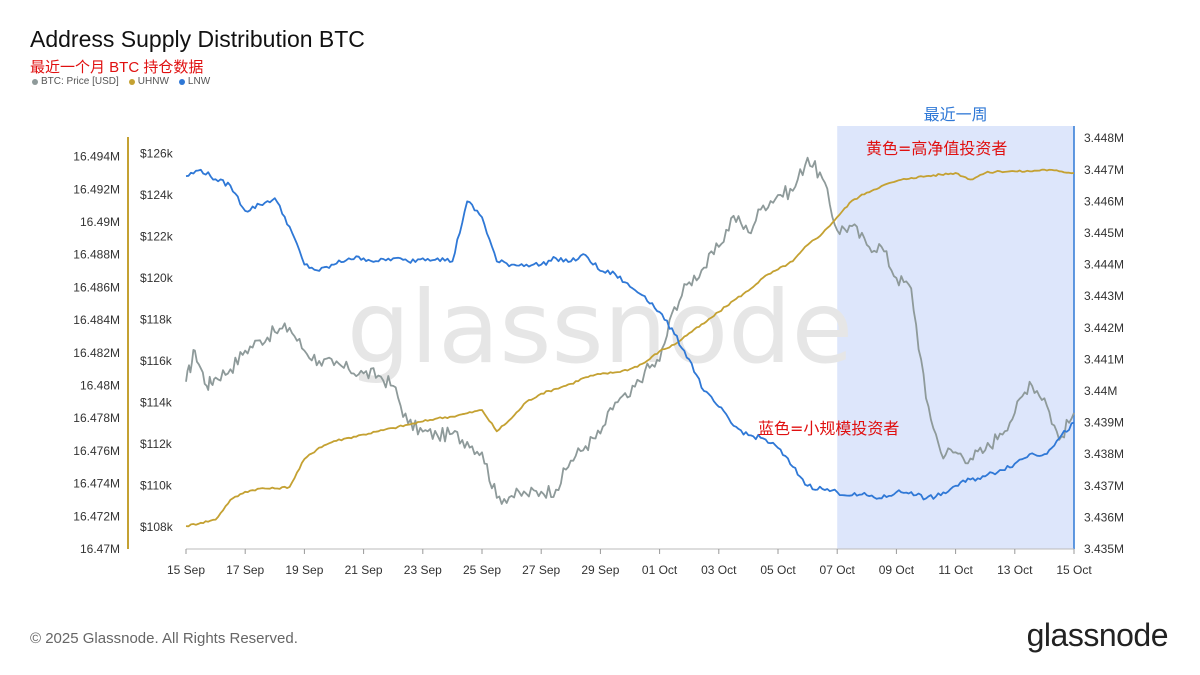 This screenshot has width=1200, height=675. What do you see at coordinates (1104, 359) in the screenshot?
I see `lnw-tick-label: 3.441M` at bounding box center [1104, 359].